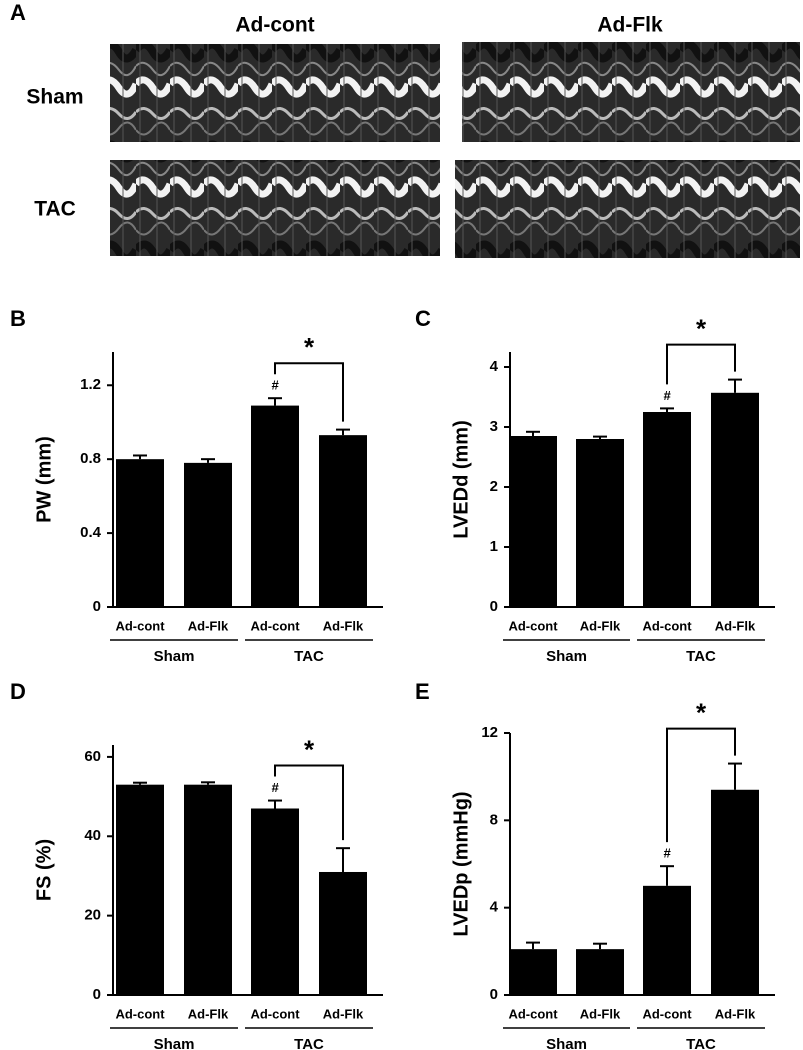 This screenshot has width=803, height=1050. What do you see at coordinates (18, 318) in the screenshot?
I see `panel-letter: B` at bounding box center [18, 318].